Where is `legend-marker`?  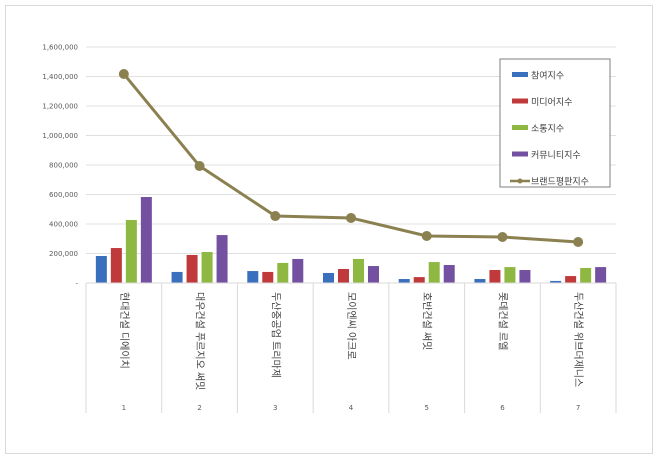 legend-marker is located at coordinates (520, 181).